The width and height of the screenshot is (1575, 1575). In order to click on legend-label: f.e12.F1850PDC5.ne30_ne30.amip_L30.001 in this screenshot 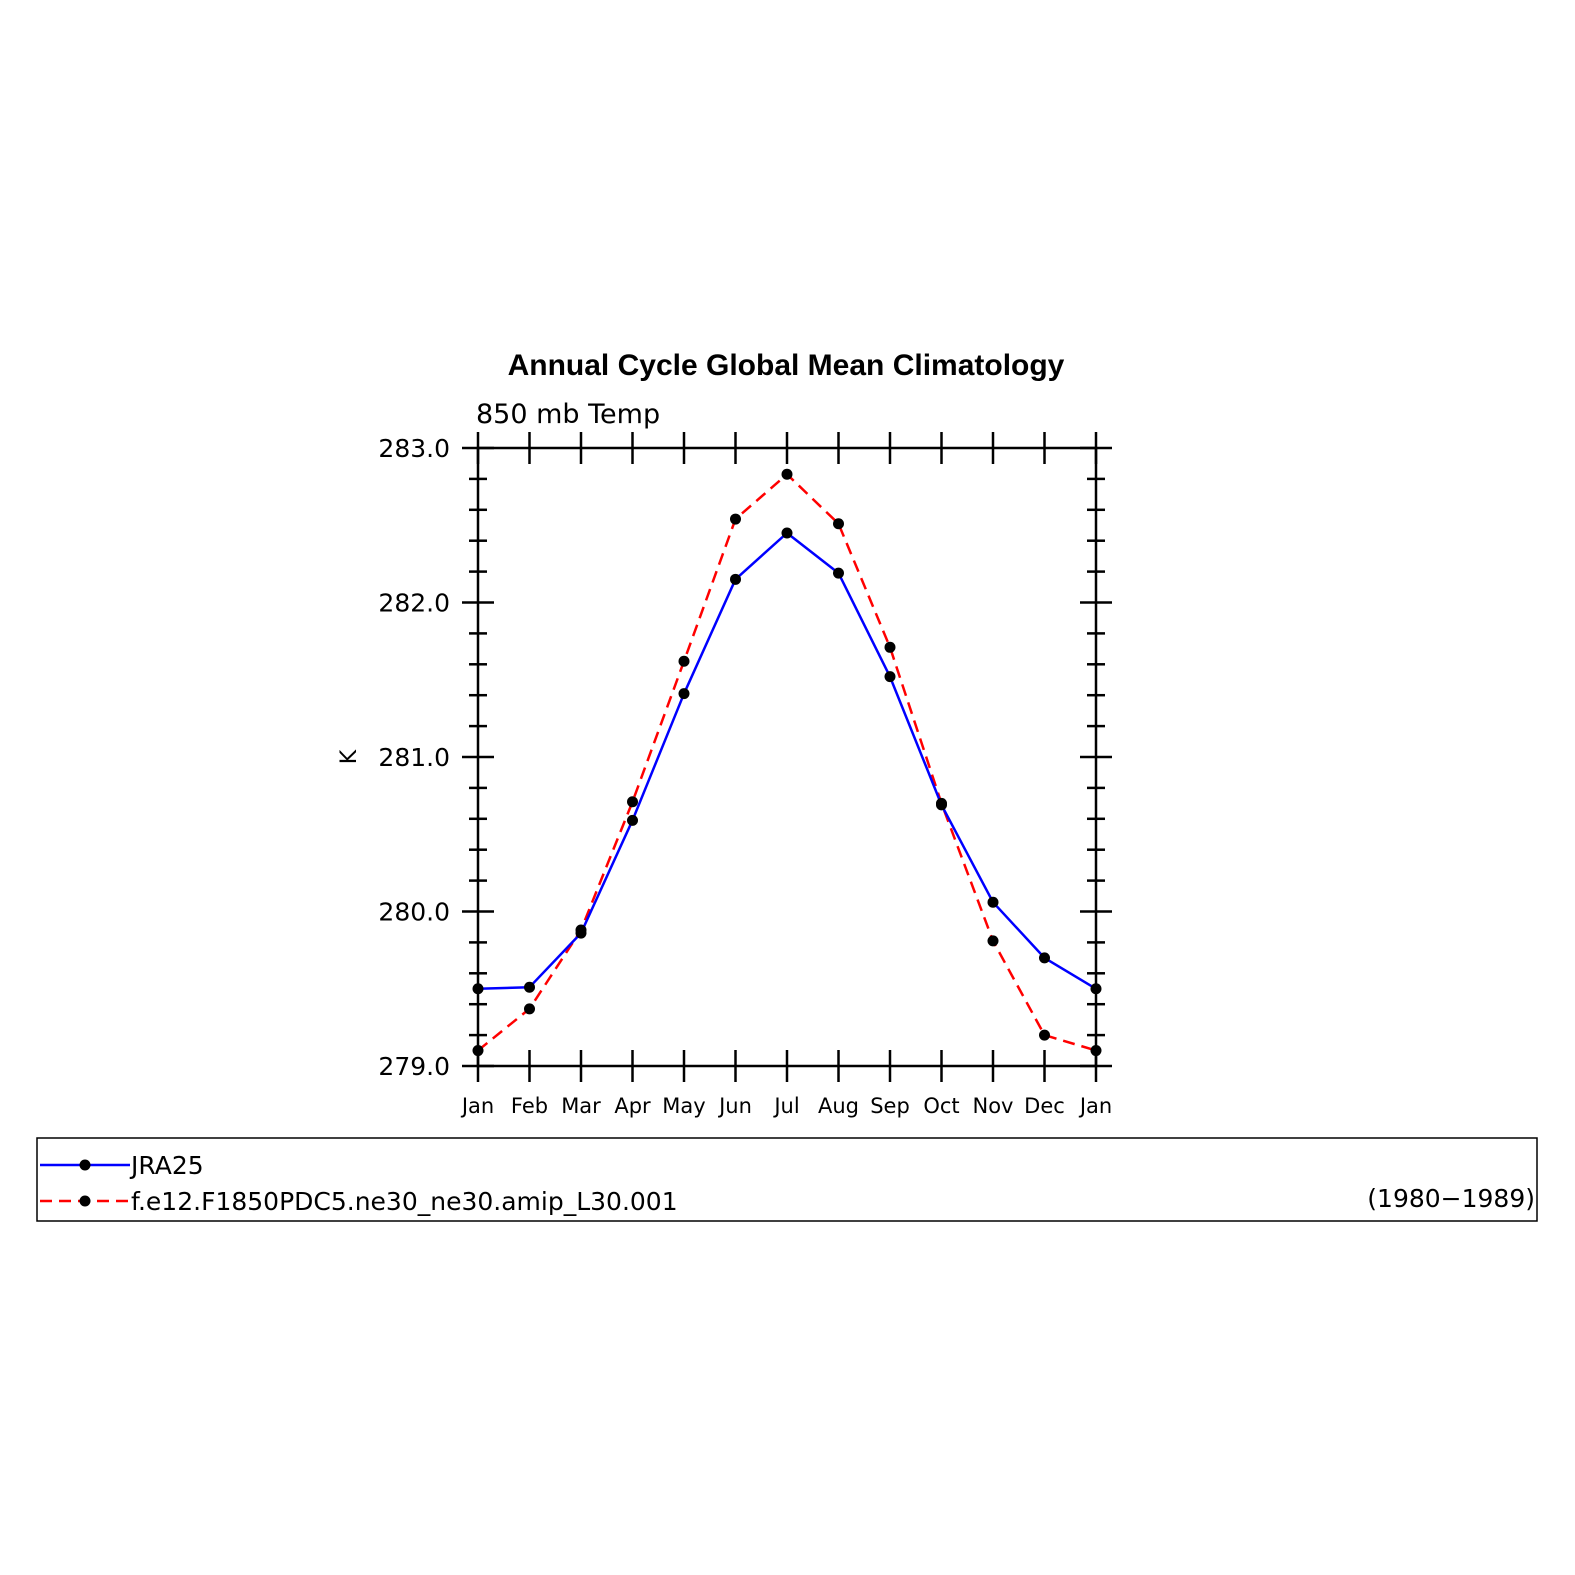, I will do `click(404, 1201)`.